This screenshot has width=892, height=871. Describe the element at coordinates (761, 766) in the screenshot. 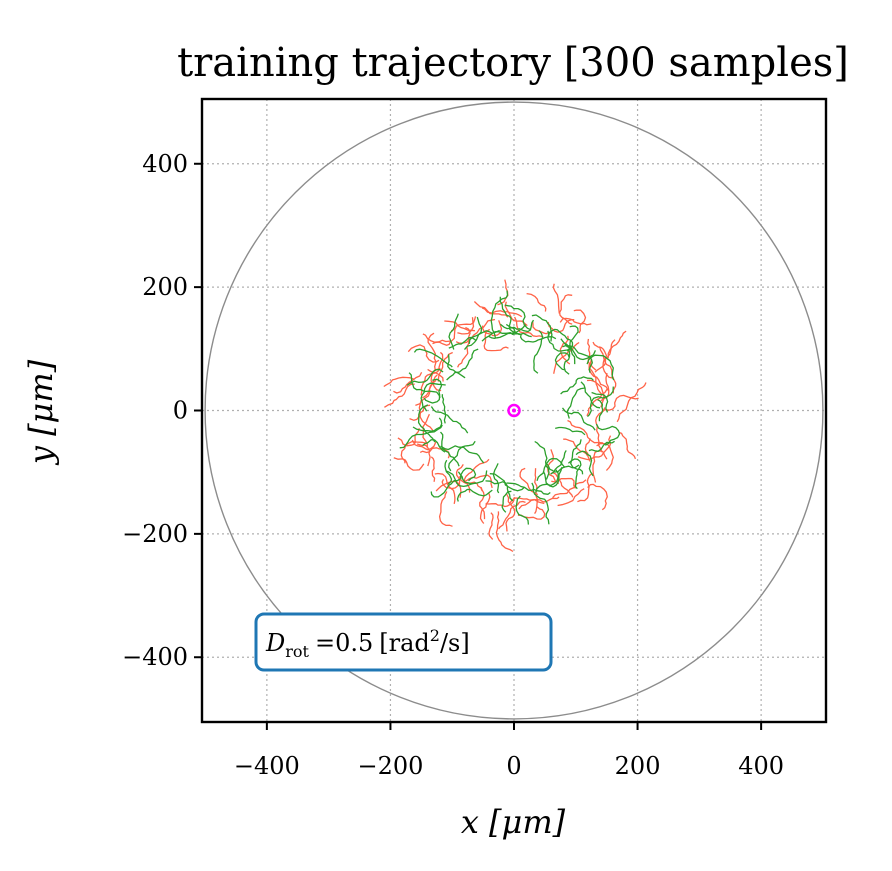

I see `x-tick-label: 400` at that location.